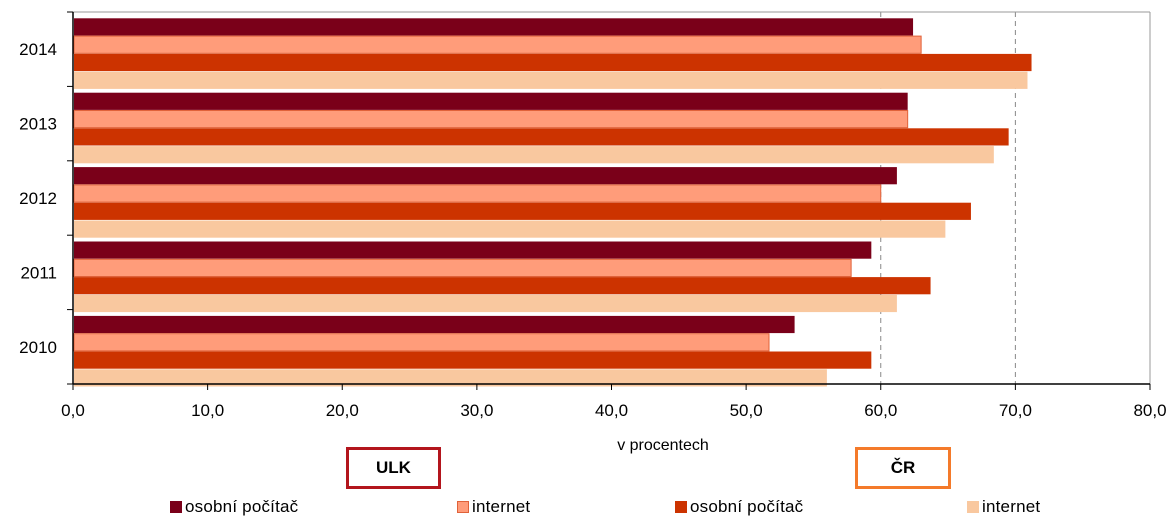 This screenshot has width=1174, height=520. I want to click on x-tick-label: 0,0, so click(73, 410).